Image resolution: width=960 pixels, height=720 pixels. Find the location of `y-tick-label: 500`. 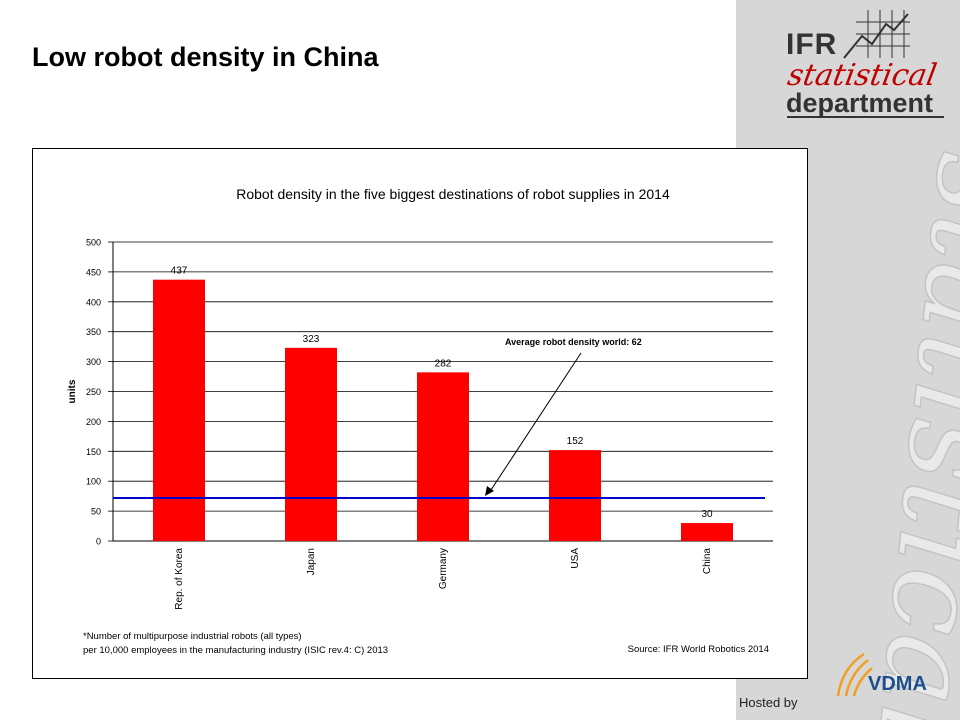

y-tick-label: 500 is located at coordinates (93, 243).